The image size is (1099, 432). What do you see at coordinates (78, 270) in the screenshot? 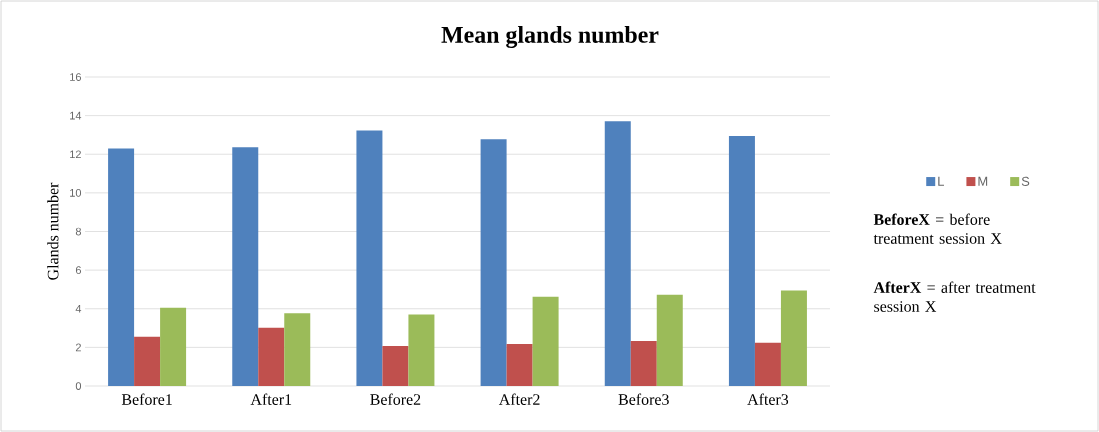
I see `y-tick-label: 6` at bounding box center [78, 270].